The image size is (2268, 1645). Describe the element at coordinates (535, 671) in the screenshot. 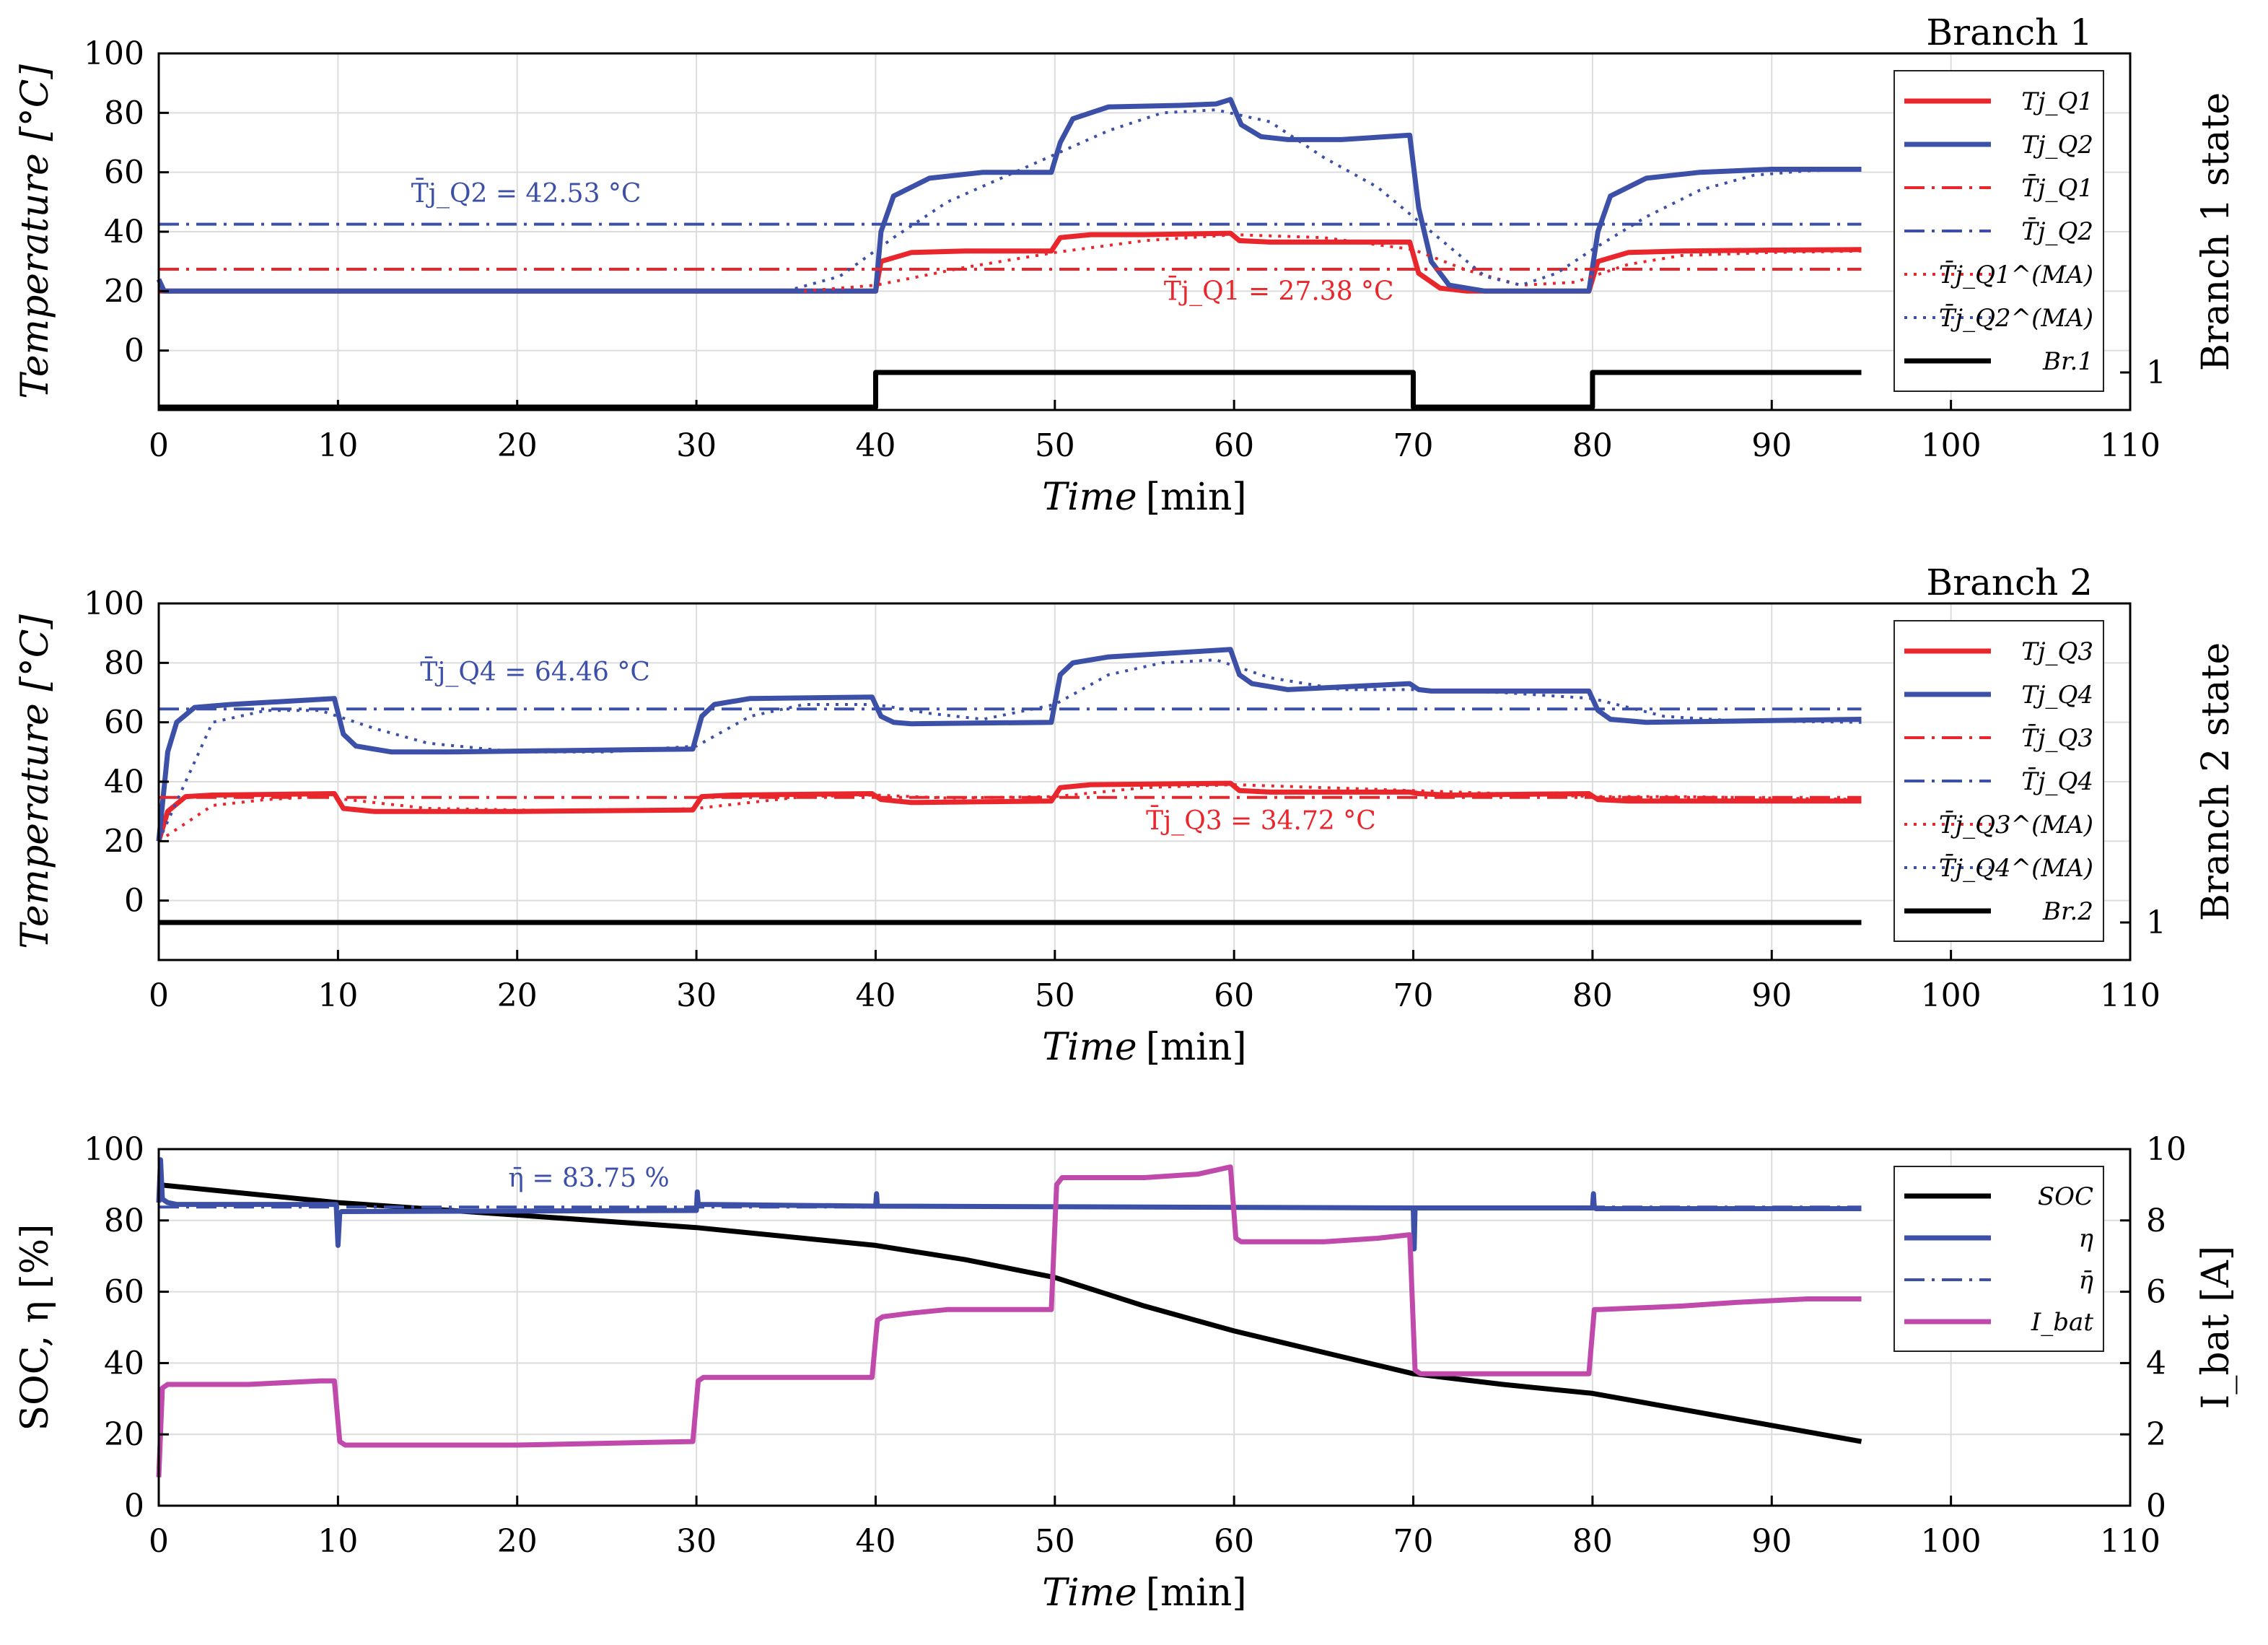

I see `mean-annotation: T̄j_Q4 = 64.46 °C` at that location.